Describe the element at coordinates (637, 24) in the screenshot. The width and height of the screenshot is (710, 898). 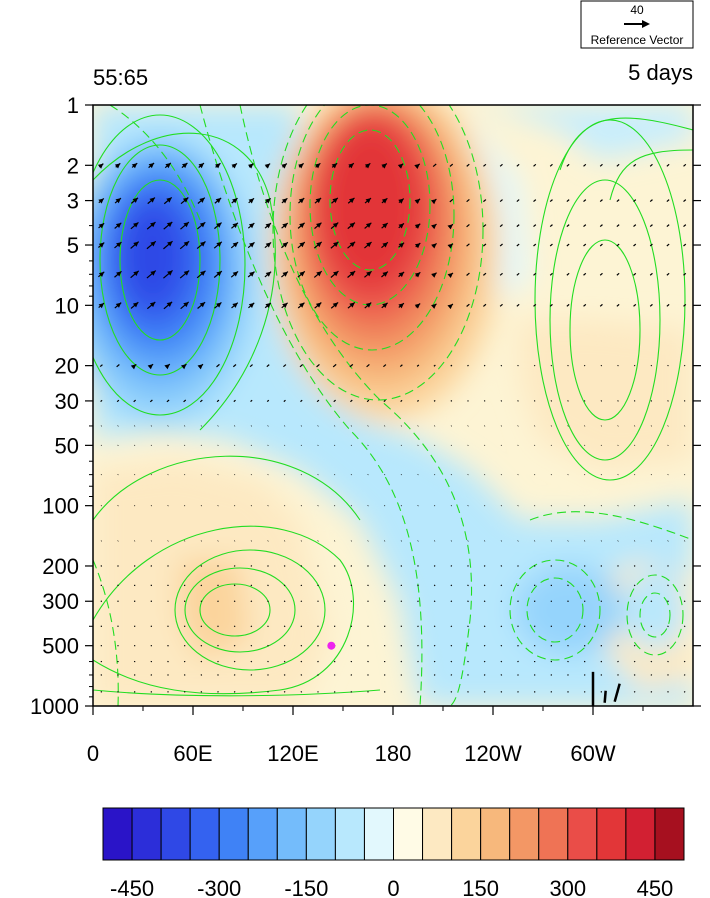
I see `reference-vector-box: 40 Reference Vector` at that location.